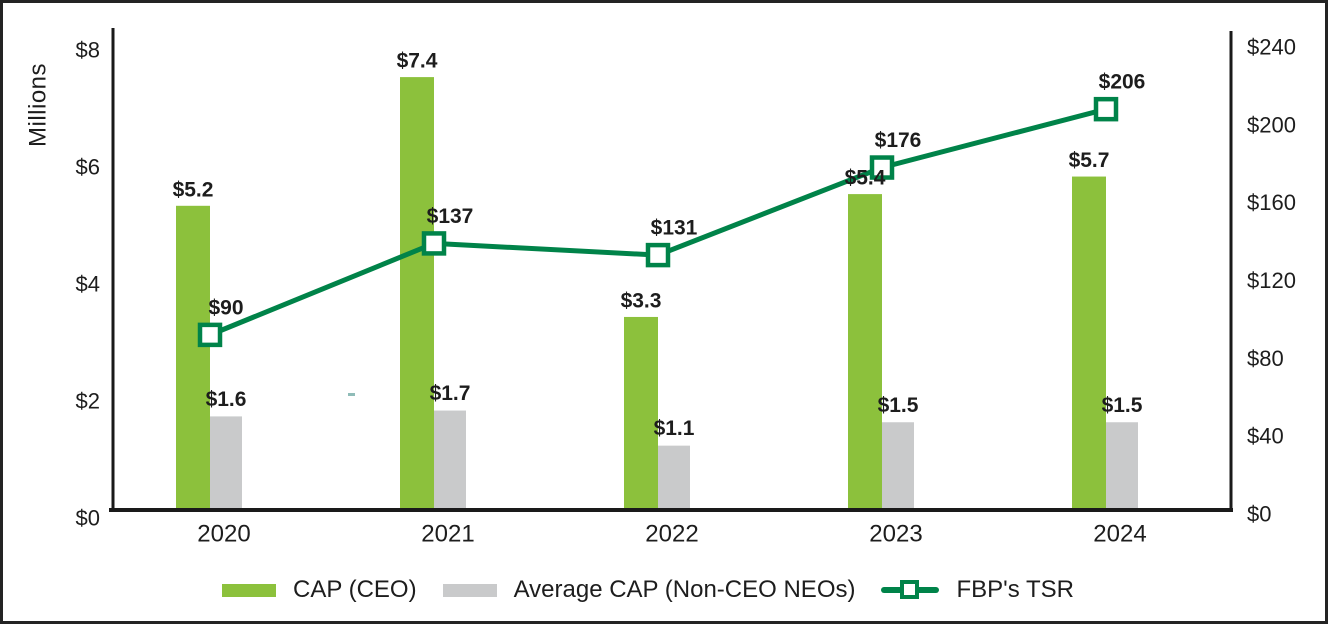 This screenshot has height=624, width=1328. I want to click on legend-item-cap-ceo: CAP (CEO), so click(319, 590).